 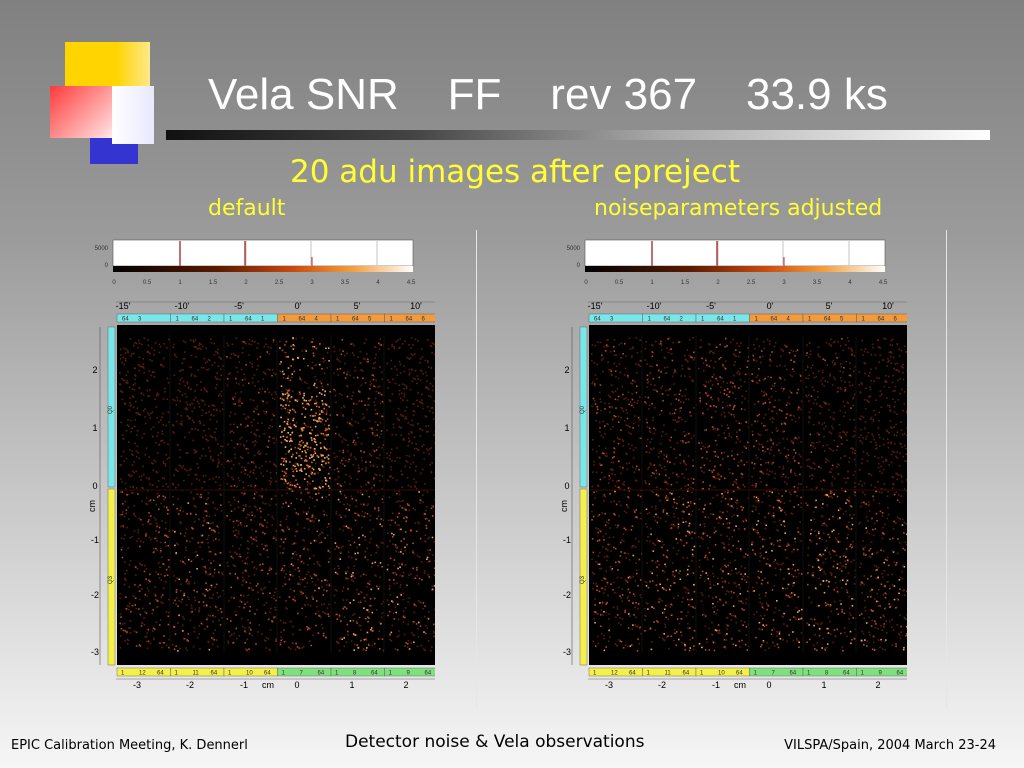 I want to click on footer-meeting: EPIC Calibration Meeting, K. Dennerl, so click(x=129, y=745).